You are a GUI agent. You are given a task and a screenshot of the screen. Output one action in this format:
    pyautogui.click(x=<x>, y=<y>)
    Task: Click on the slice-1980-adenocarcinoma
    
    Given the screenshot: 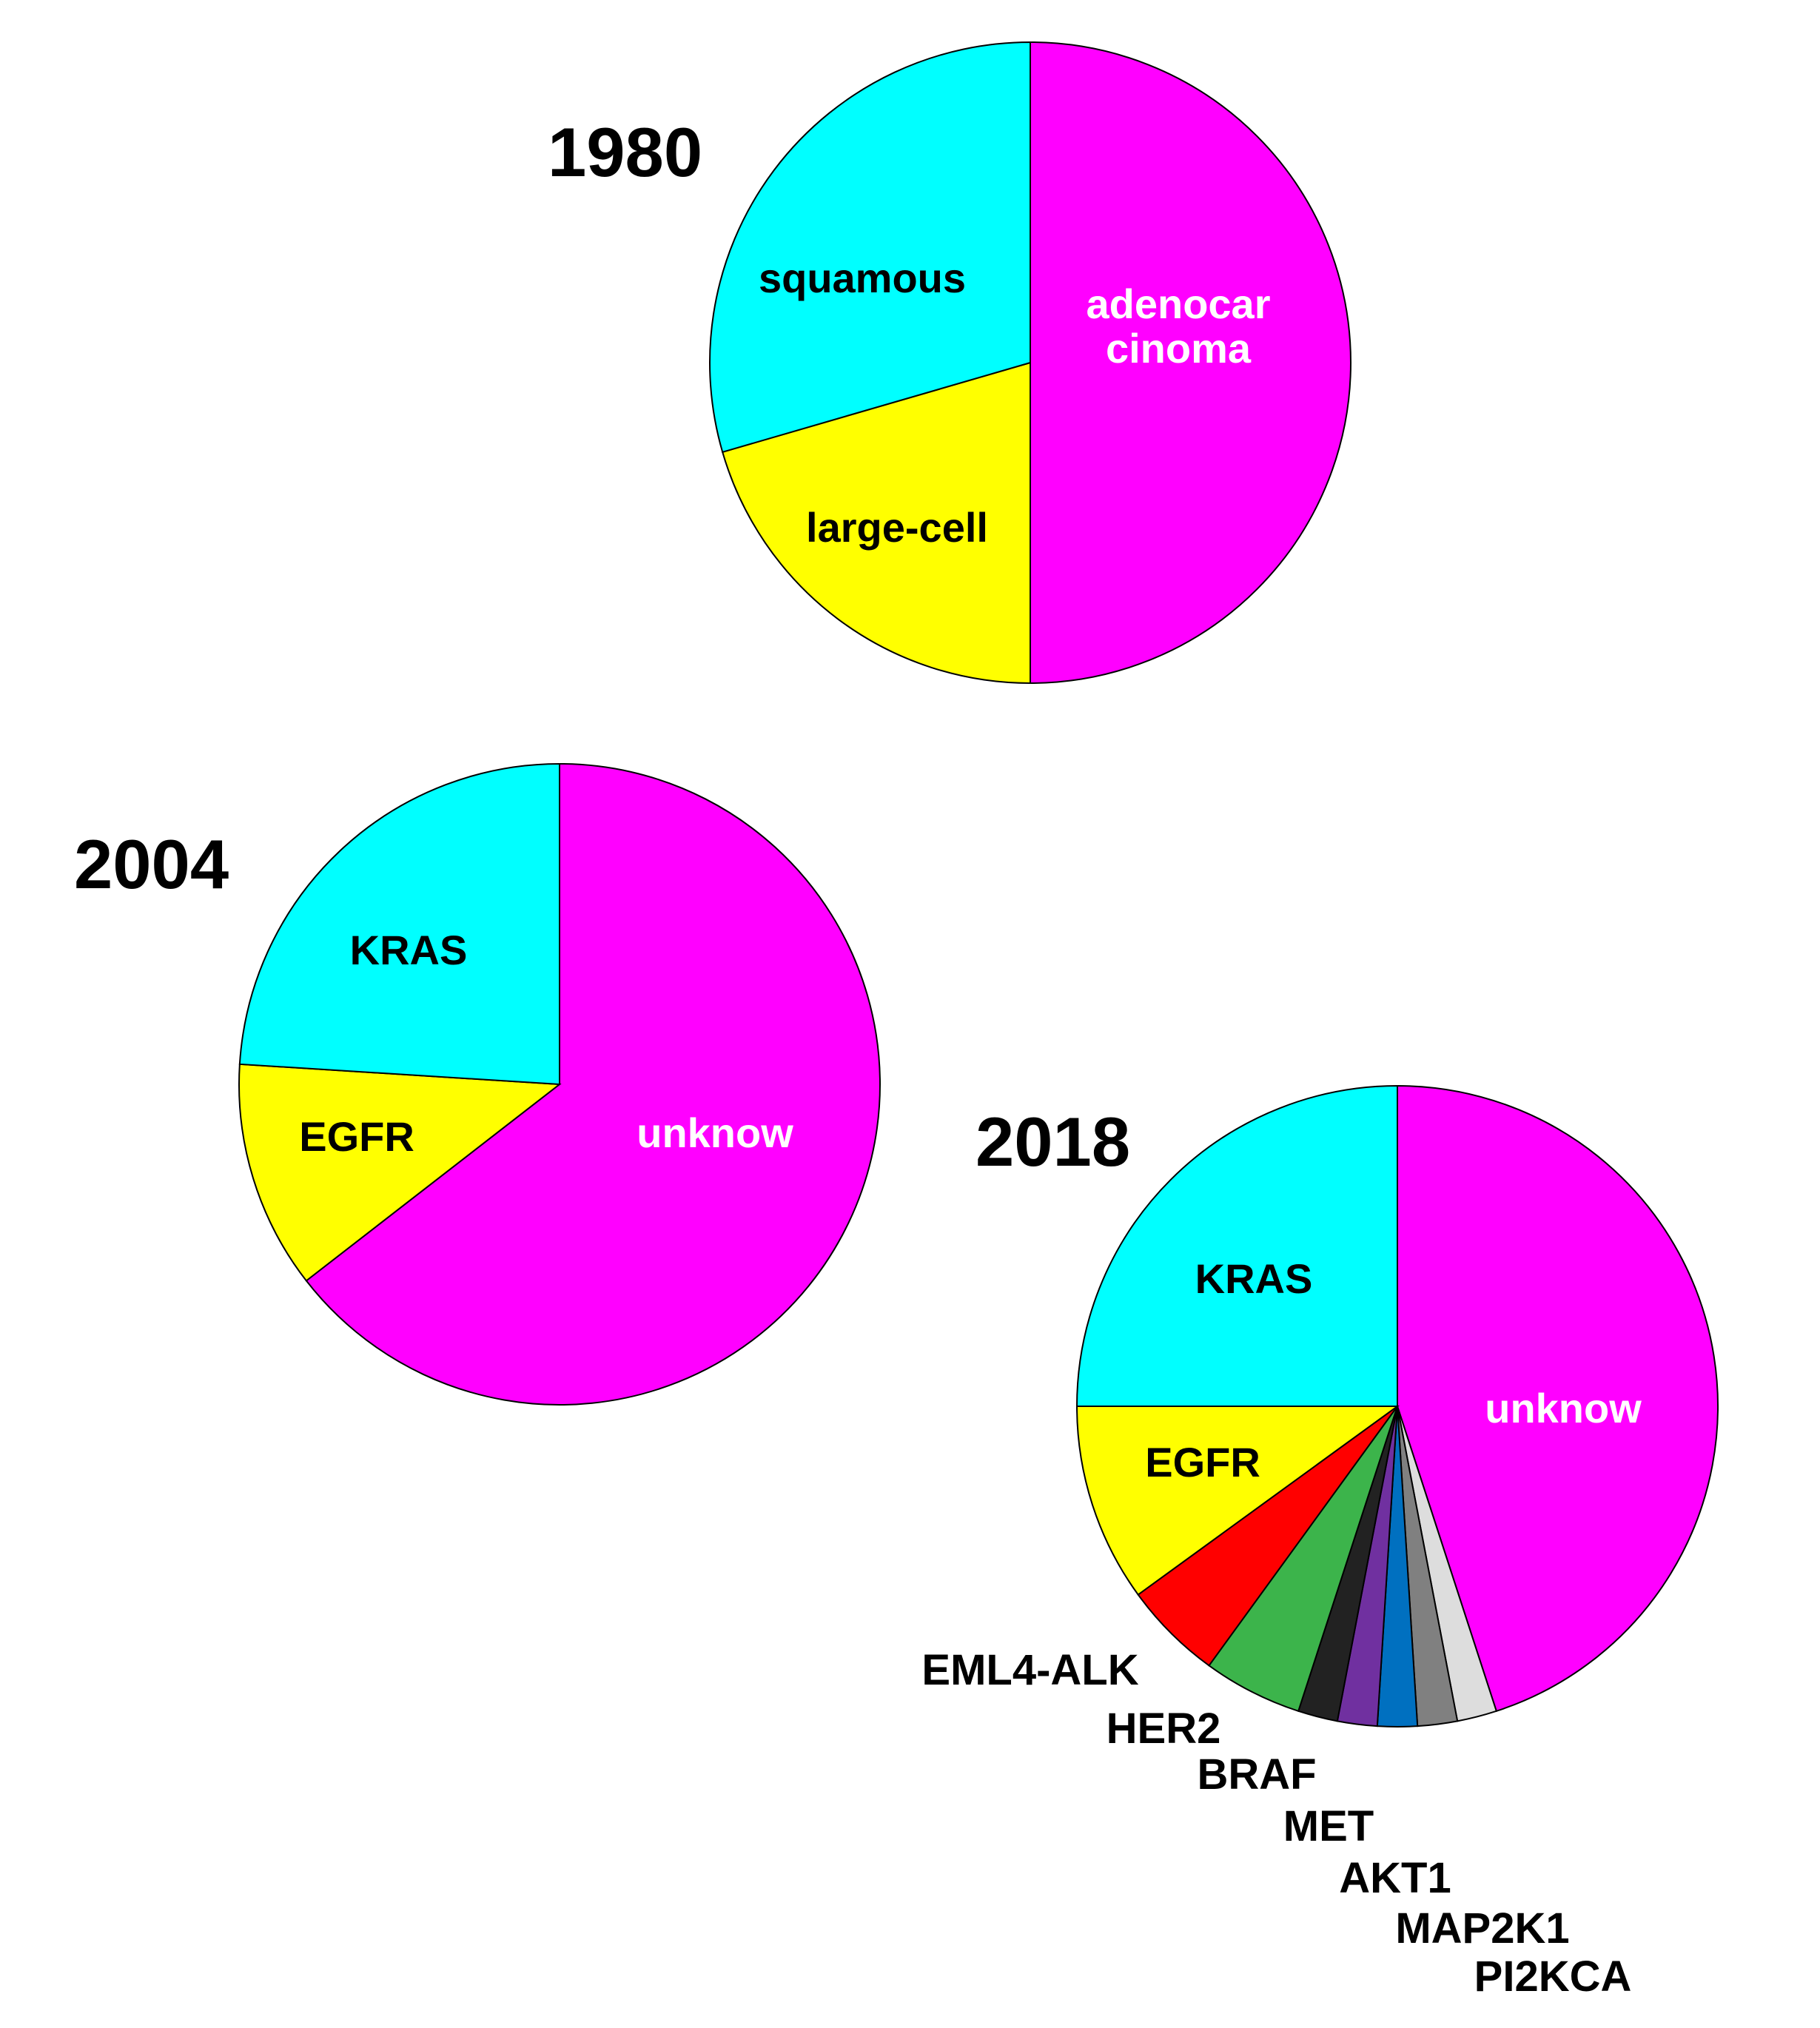 What is the action you would take?
    pyautogui.click(x=1190, y=363)
    